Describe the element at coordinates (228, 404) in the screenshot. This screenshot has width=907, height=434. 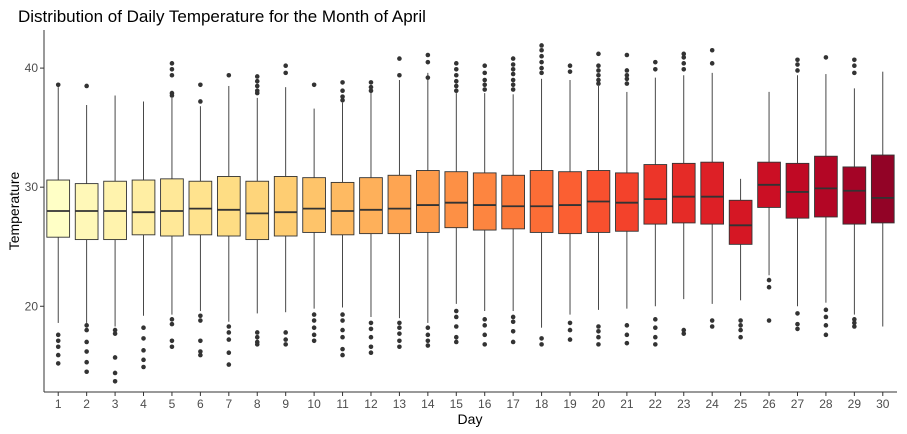
I see `x-tick-label: 7` at that location.